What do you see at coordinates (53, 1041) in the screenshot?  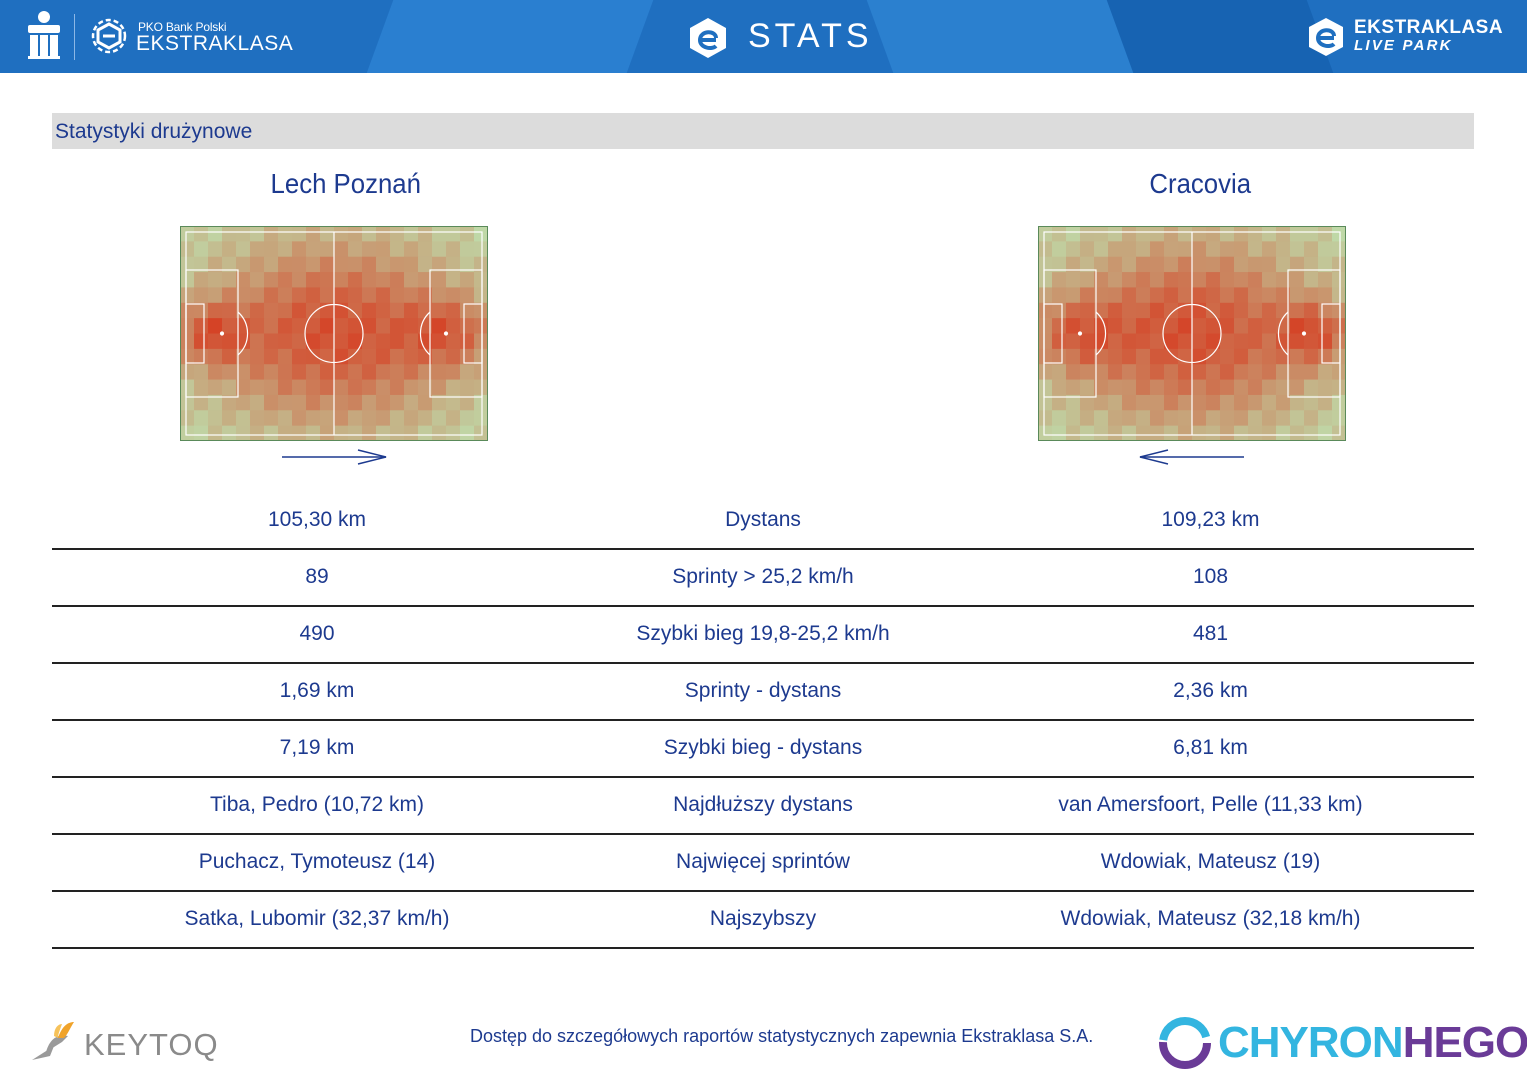 I see `keytoq-bird-icon` at bounding box center [53, 1041].